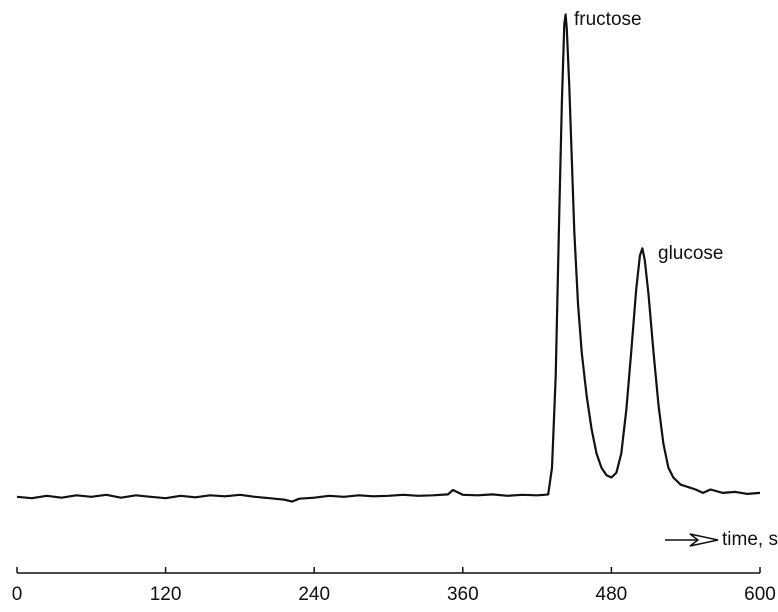 Image resolution: width=778 pixels, height=612 pixels. Describe the element at coordinates (760, 594) in the screenshot. I see `x-tick-label: 600` at that location.